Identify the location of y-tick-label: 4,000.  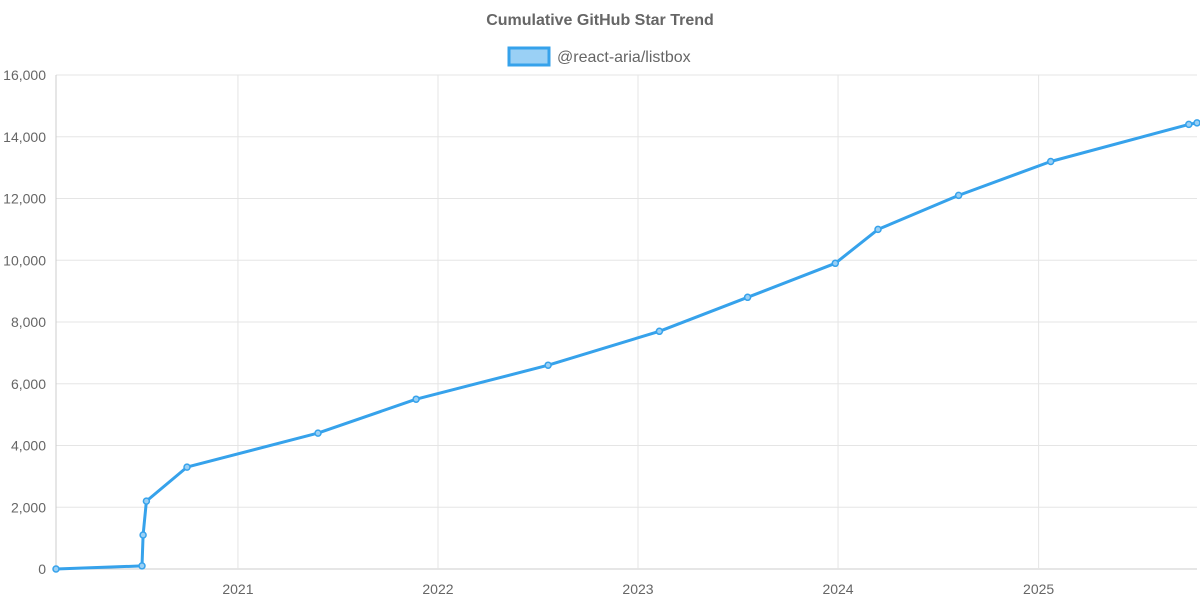
(28, 446).